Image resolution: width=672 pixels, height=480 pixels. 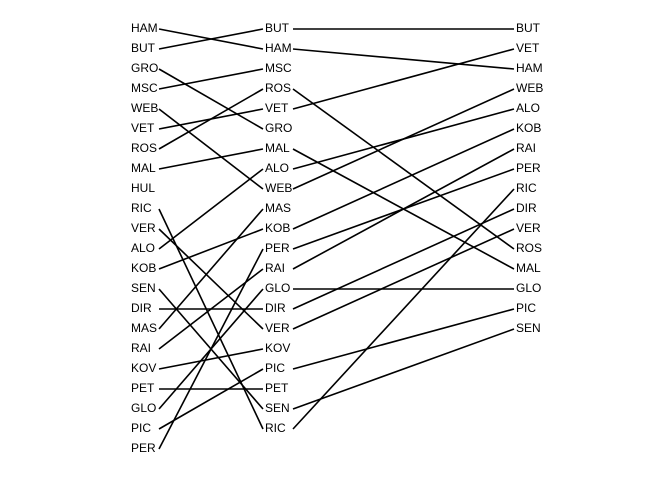 I want to click on label-vet-stage2: VET, so click(x=277, y=108).